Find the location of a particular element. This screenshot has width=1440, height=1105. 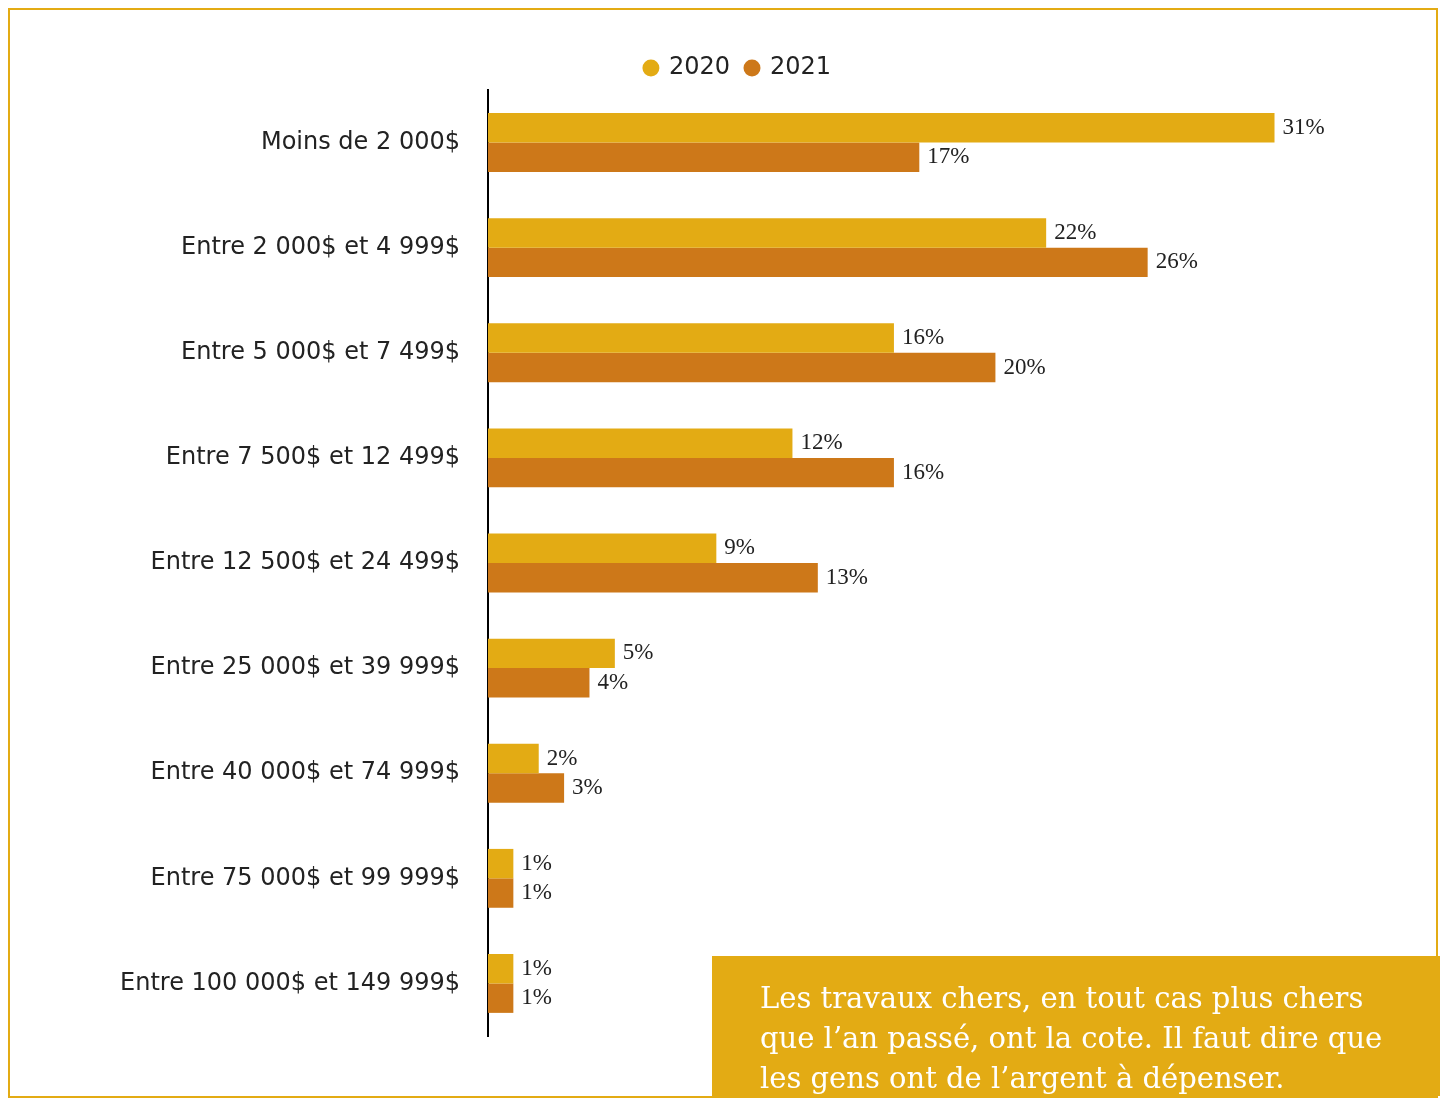

data-label: 22% is located at coordinates (1075, 231).